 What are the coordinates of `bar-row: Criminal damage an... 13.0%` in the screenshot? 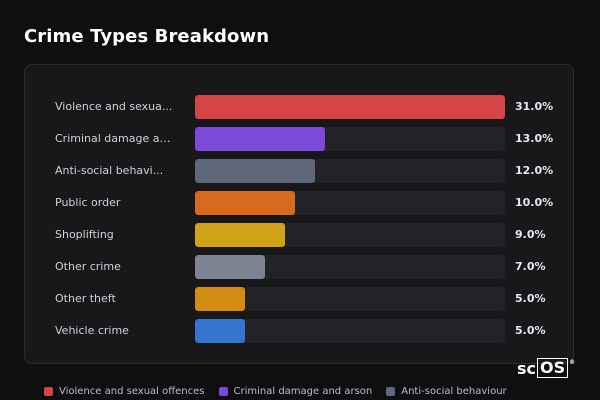 It's located at (299, 139).